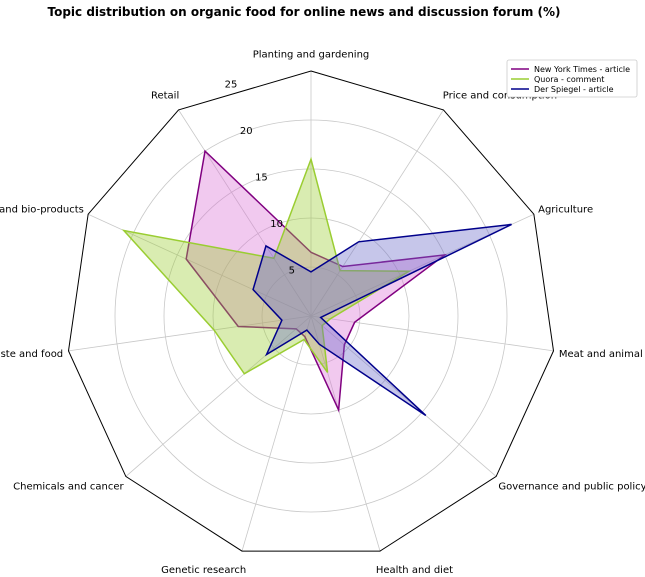 The width and height of the screenshot is (645, 577). What do you see at coordinates (574, 89) in the screenshot?
I see `legend-label: Der Spiegel - article` at bounding box center [574, 89].